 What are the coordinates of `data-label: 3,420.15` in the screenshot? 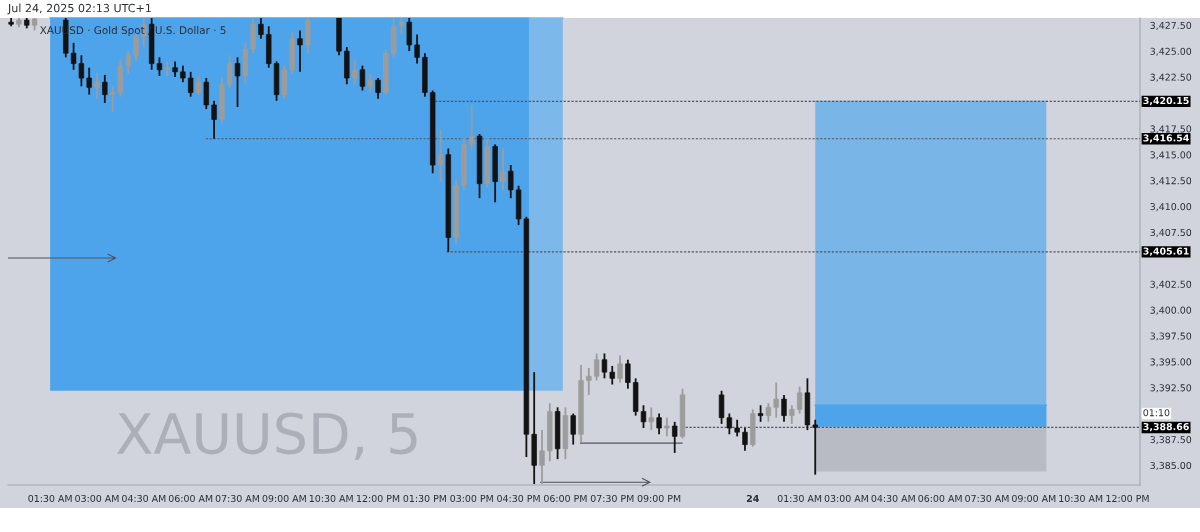 It's located at (1166, 101).